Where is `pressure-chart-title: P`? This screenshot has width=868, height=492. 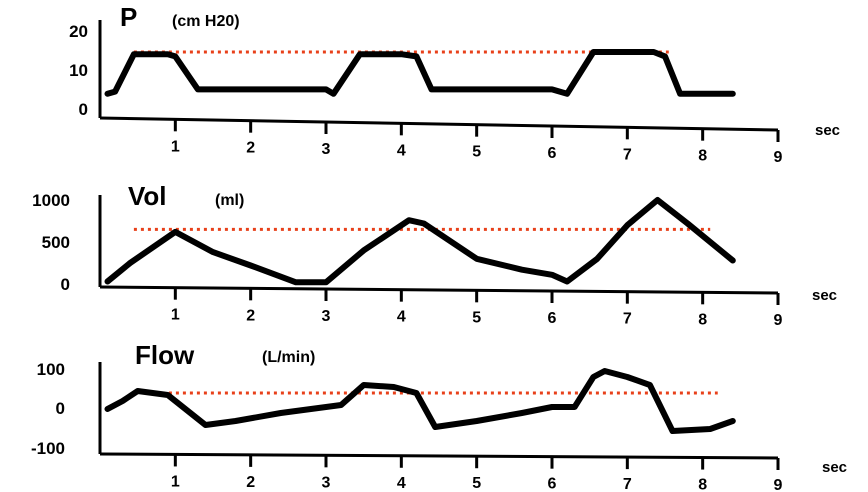 pressure-chart-title: P is located at coordinates (128, 17).